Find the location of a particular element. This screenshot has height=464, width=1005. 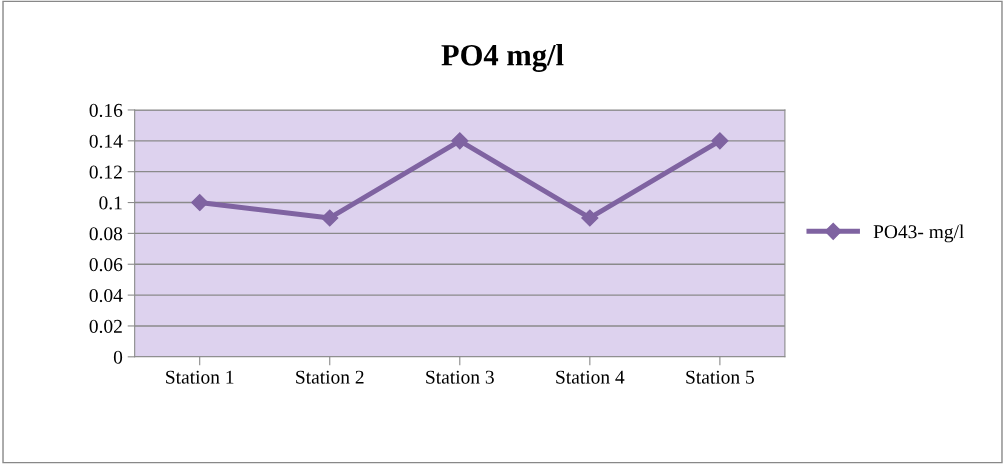

x-tick-label: Station 1 is located at coordinates (200, 377).